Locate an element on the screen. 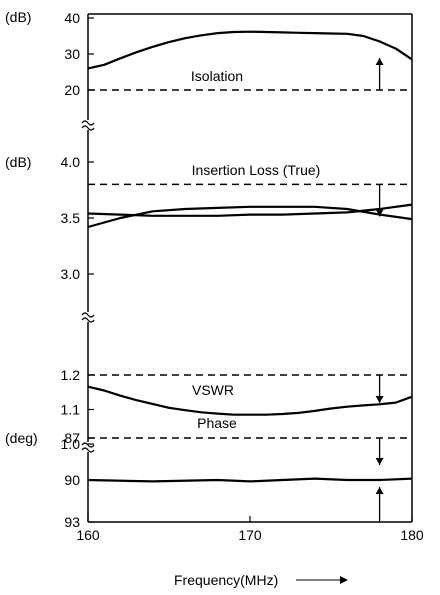  panel-label: Isolation is located at coordinates (217, 76).